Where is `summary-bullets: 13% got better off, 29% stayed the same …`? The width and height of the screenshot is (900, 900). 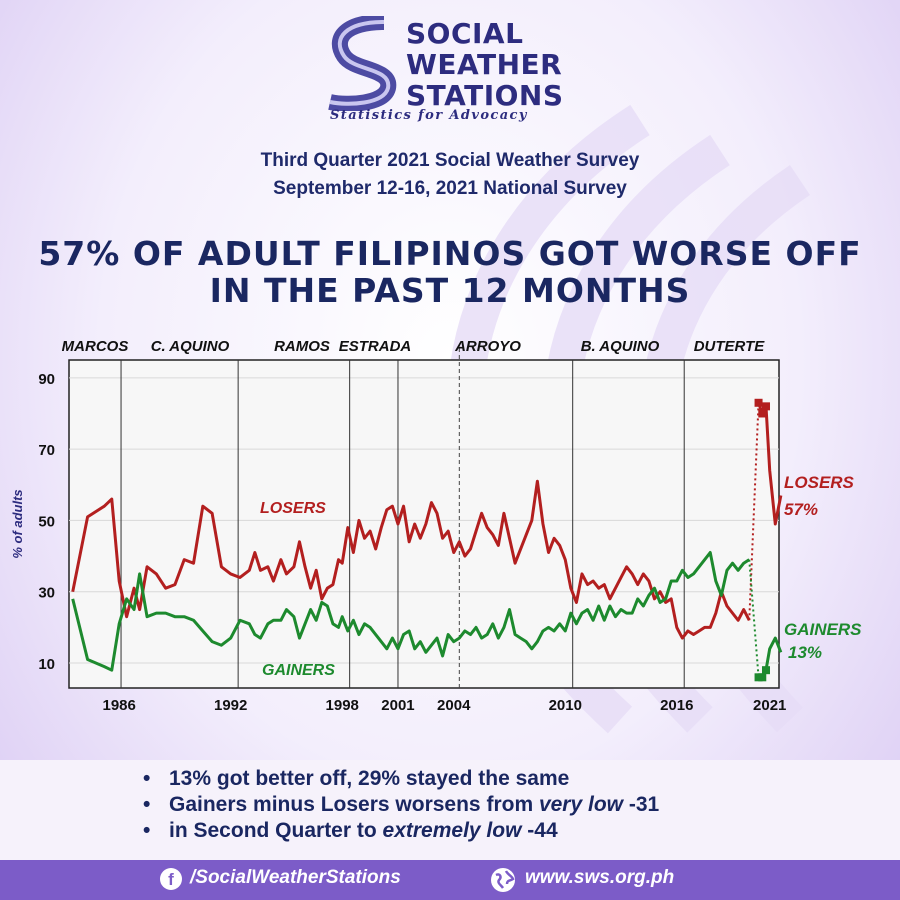
summary-bullets: 13% got better off, 29% stayed the same … is located at coordinates (450, 810).